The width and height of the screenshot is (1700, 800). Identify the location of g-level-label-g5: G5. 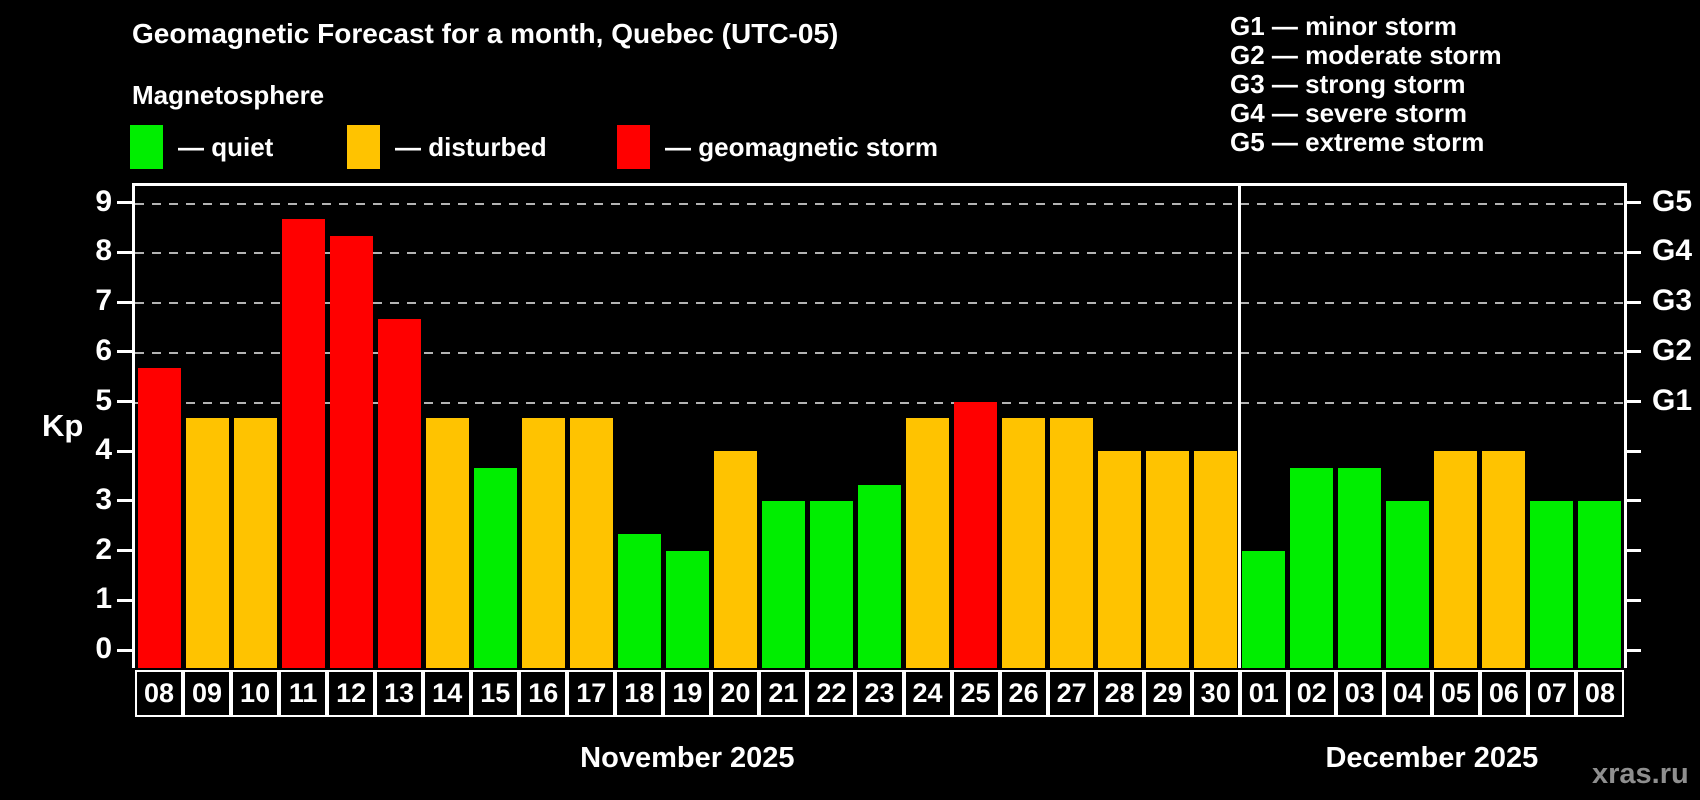
(1672, 201).